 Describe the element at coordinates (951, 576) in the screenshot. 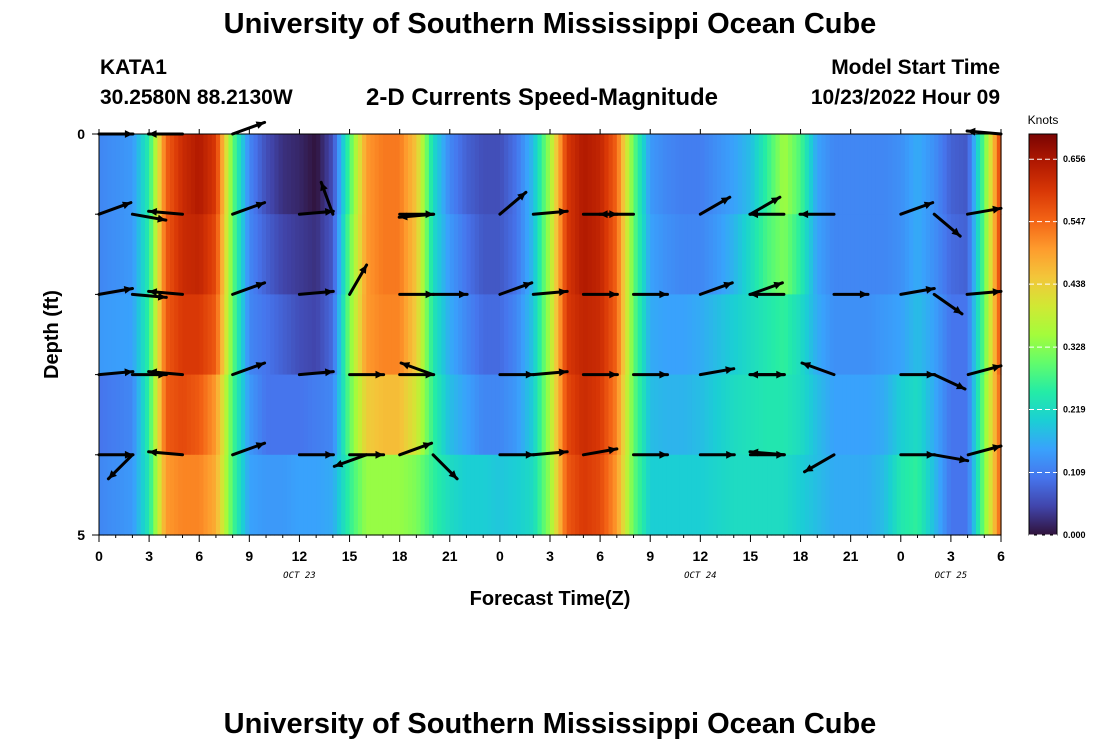

I see `date-label: OCT 25` at that location.